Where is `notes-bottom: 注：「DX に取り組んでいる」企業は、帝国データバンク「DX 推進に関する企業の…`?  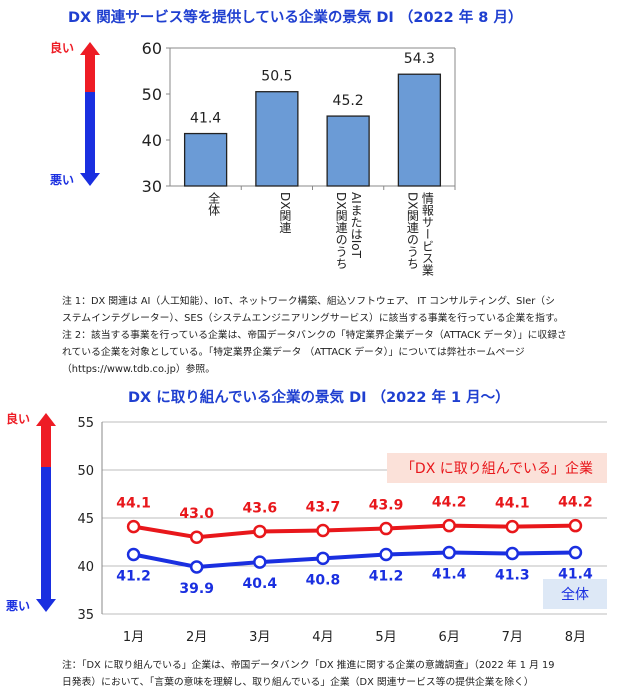
notes-bottom: 注：「DX に取り組んでいる」企業は、帝国データバンク「DX 推進に関する企業の… is located at coordinates (308, 674).